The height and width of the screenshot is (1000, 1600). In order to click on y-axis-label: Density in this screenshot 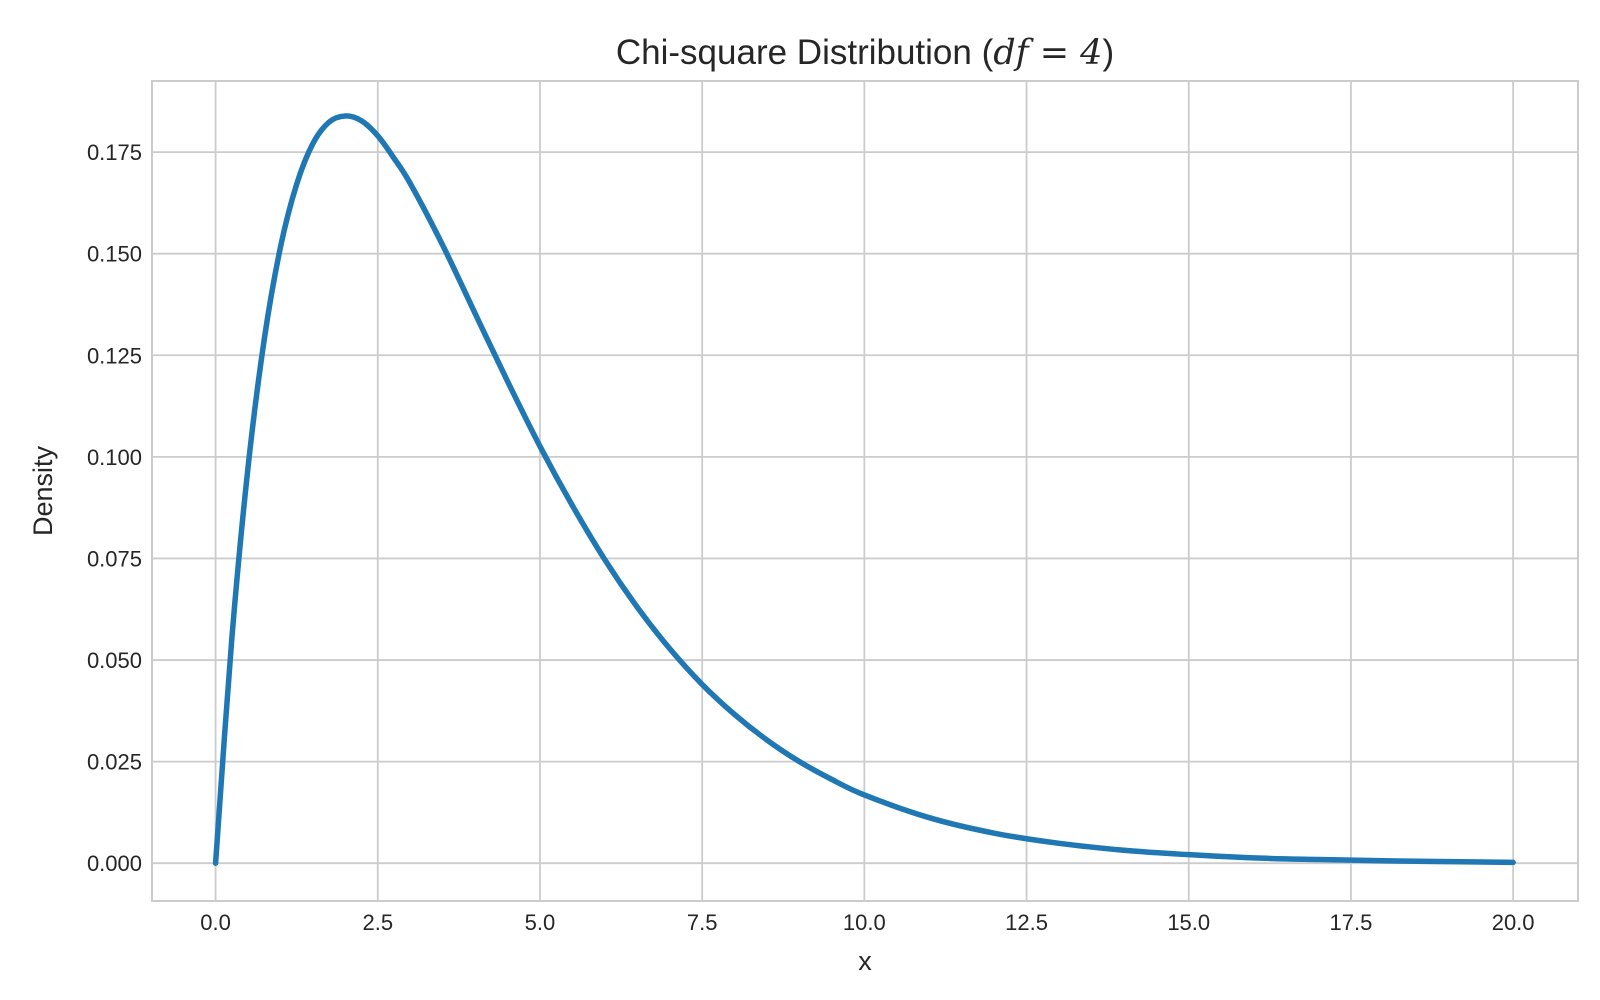, I will do `click(43, 490)`.